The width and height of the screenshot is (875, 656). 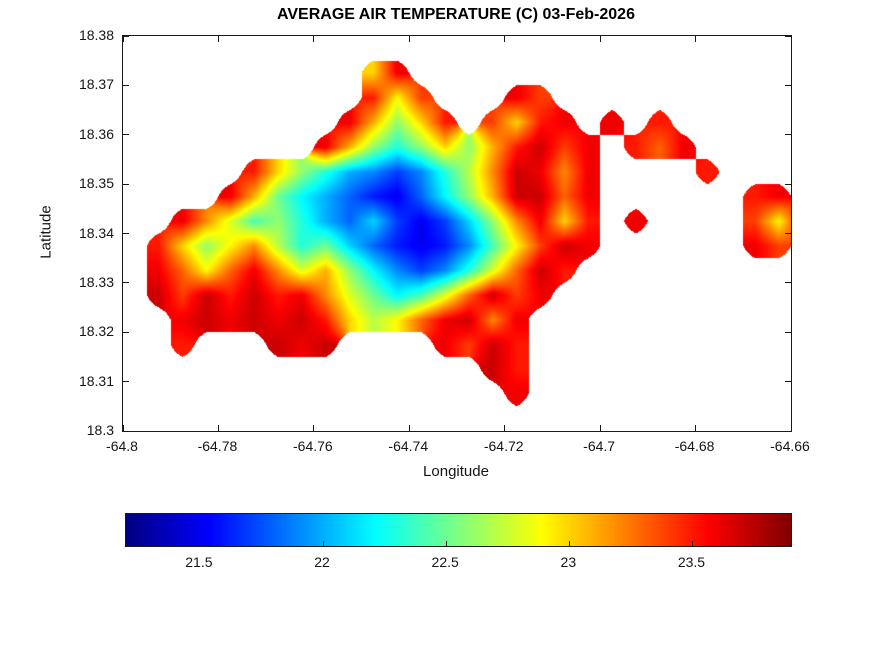 What do you see at coordinates (456, 471) in the screenshot?
I see `x-axis-label: Longitude` at bounding box center [456, 471].